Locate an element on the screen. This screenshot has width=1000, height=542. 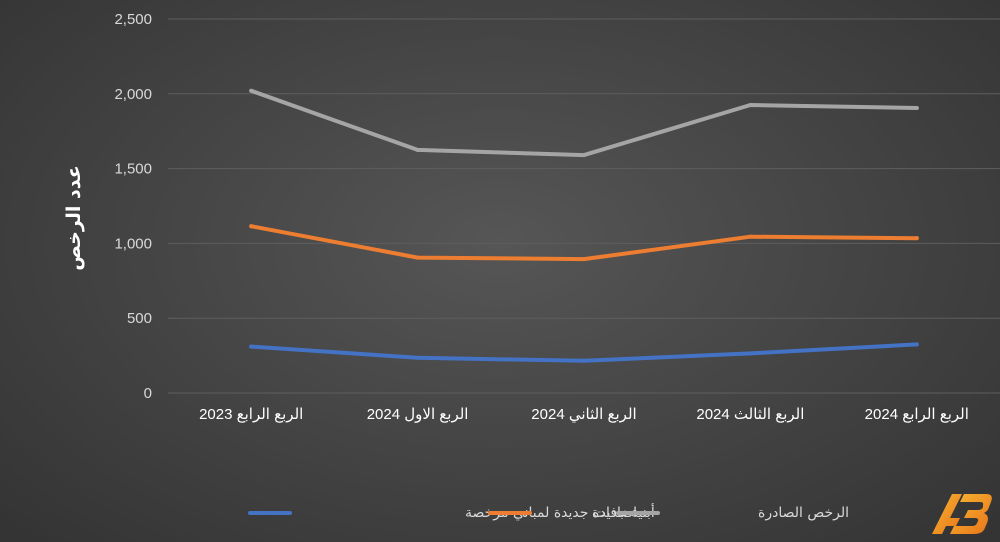
y-tick-label: 500 is located at coordinates (139, 318).